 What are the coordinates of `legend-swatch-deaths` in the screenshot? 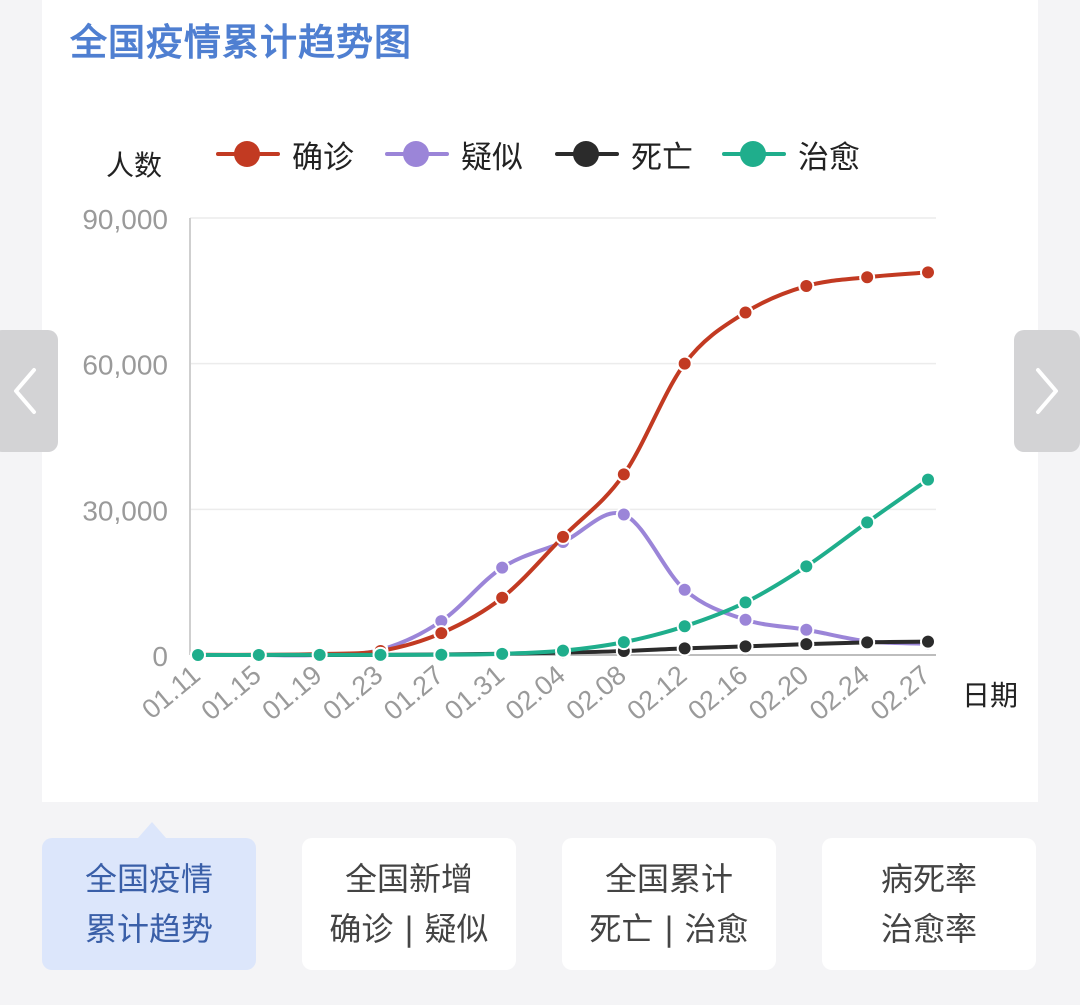 It's located at (587, 154).